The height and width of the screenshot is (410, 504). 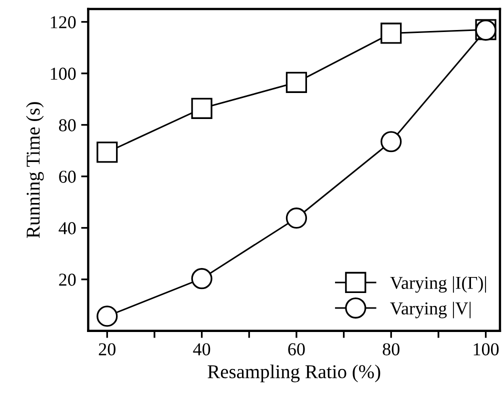 What do you see at coordinates (63, 22) in the screenshot?
I see `y-tick-label: 120` at bounding box center [63, 22].